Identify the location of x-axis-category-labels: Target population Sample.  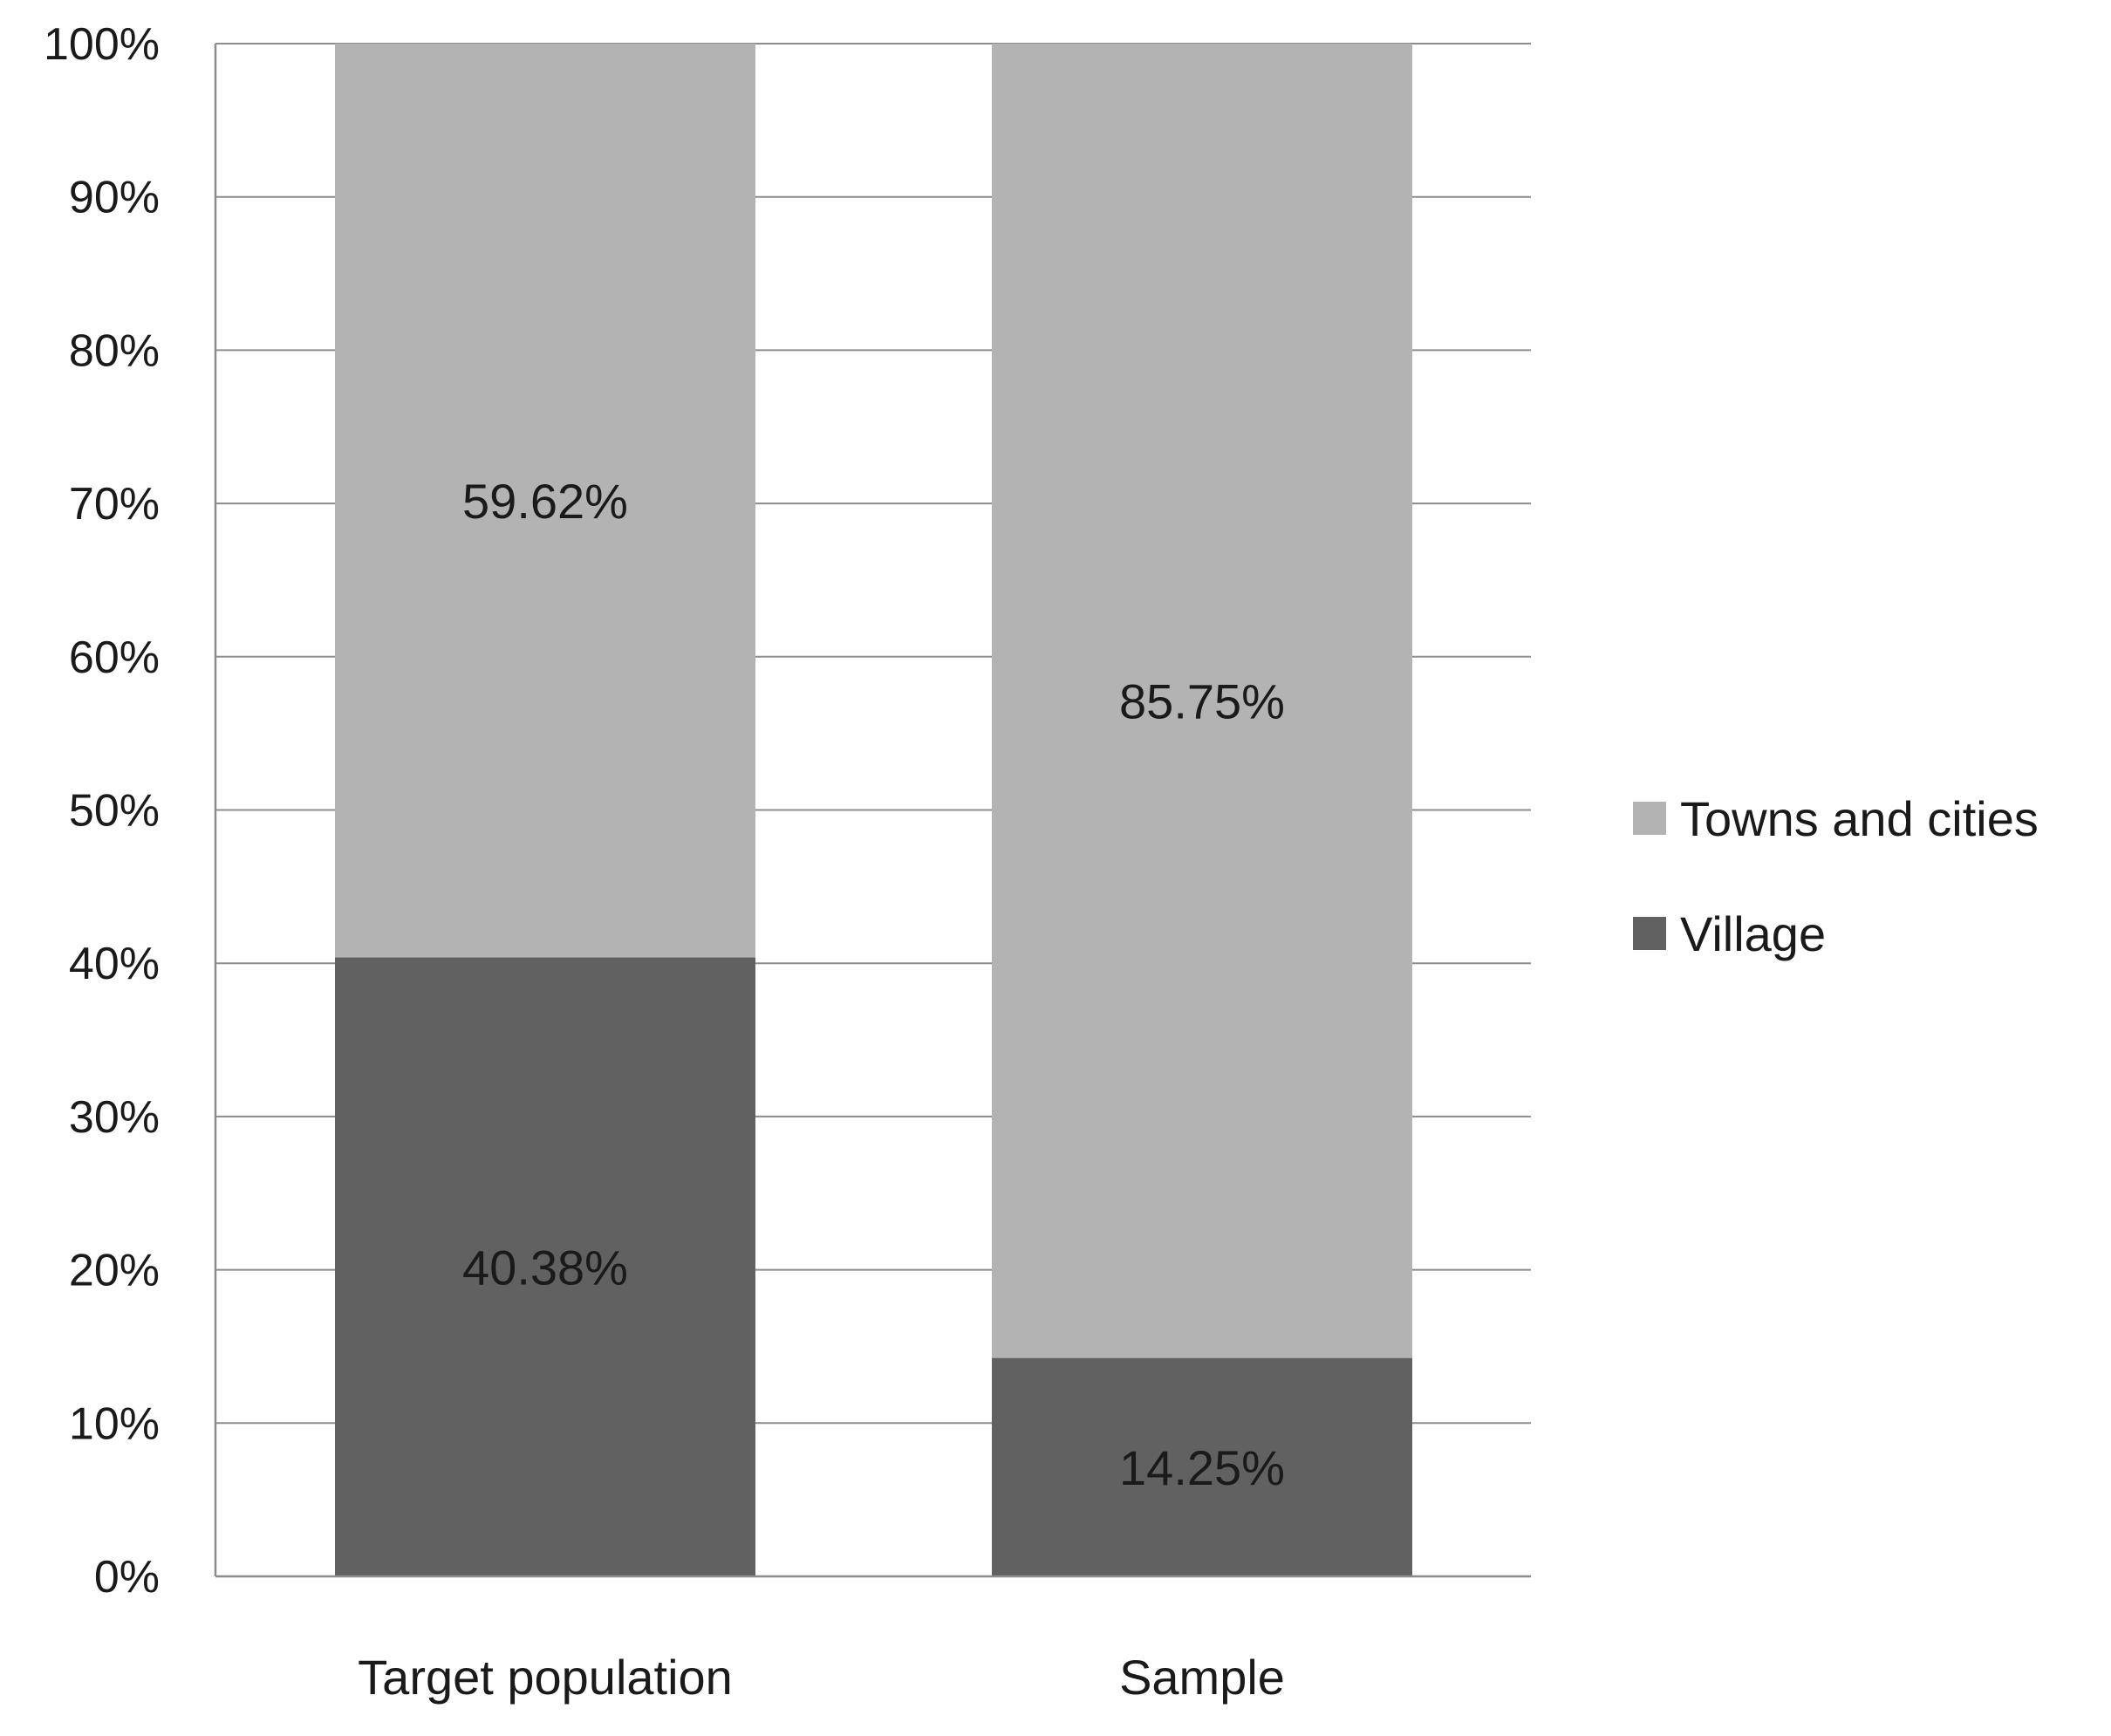
(821, 1677).